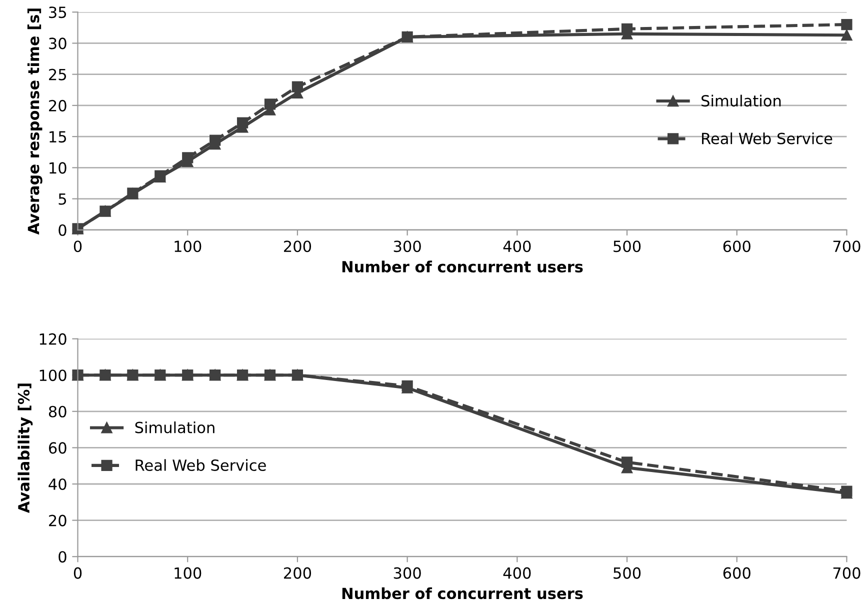  Describe the element at coordinates (57, 448) in the screenshot. I see `y-tick-label: 60` at that location.